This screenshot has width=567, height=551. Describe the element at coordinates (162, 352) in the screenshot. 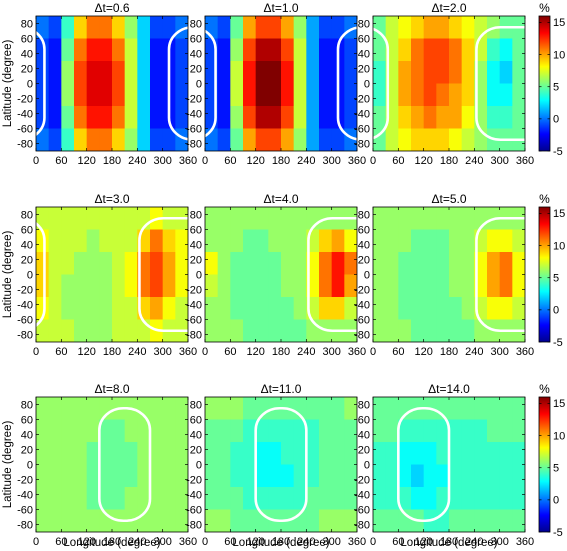

I see `x-tick-label: 300` at that location.